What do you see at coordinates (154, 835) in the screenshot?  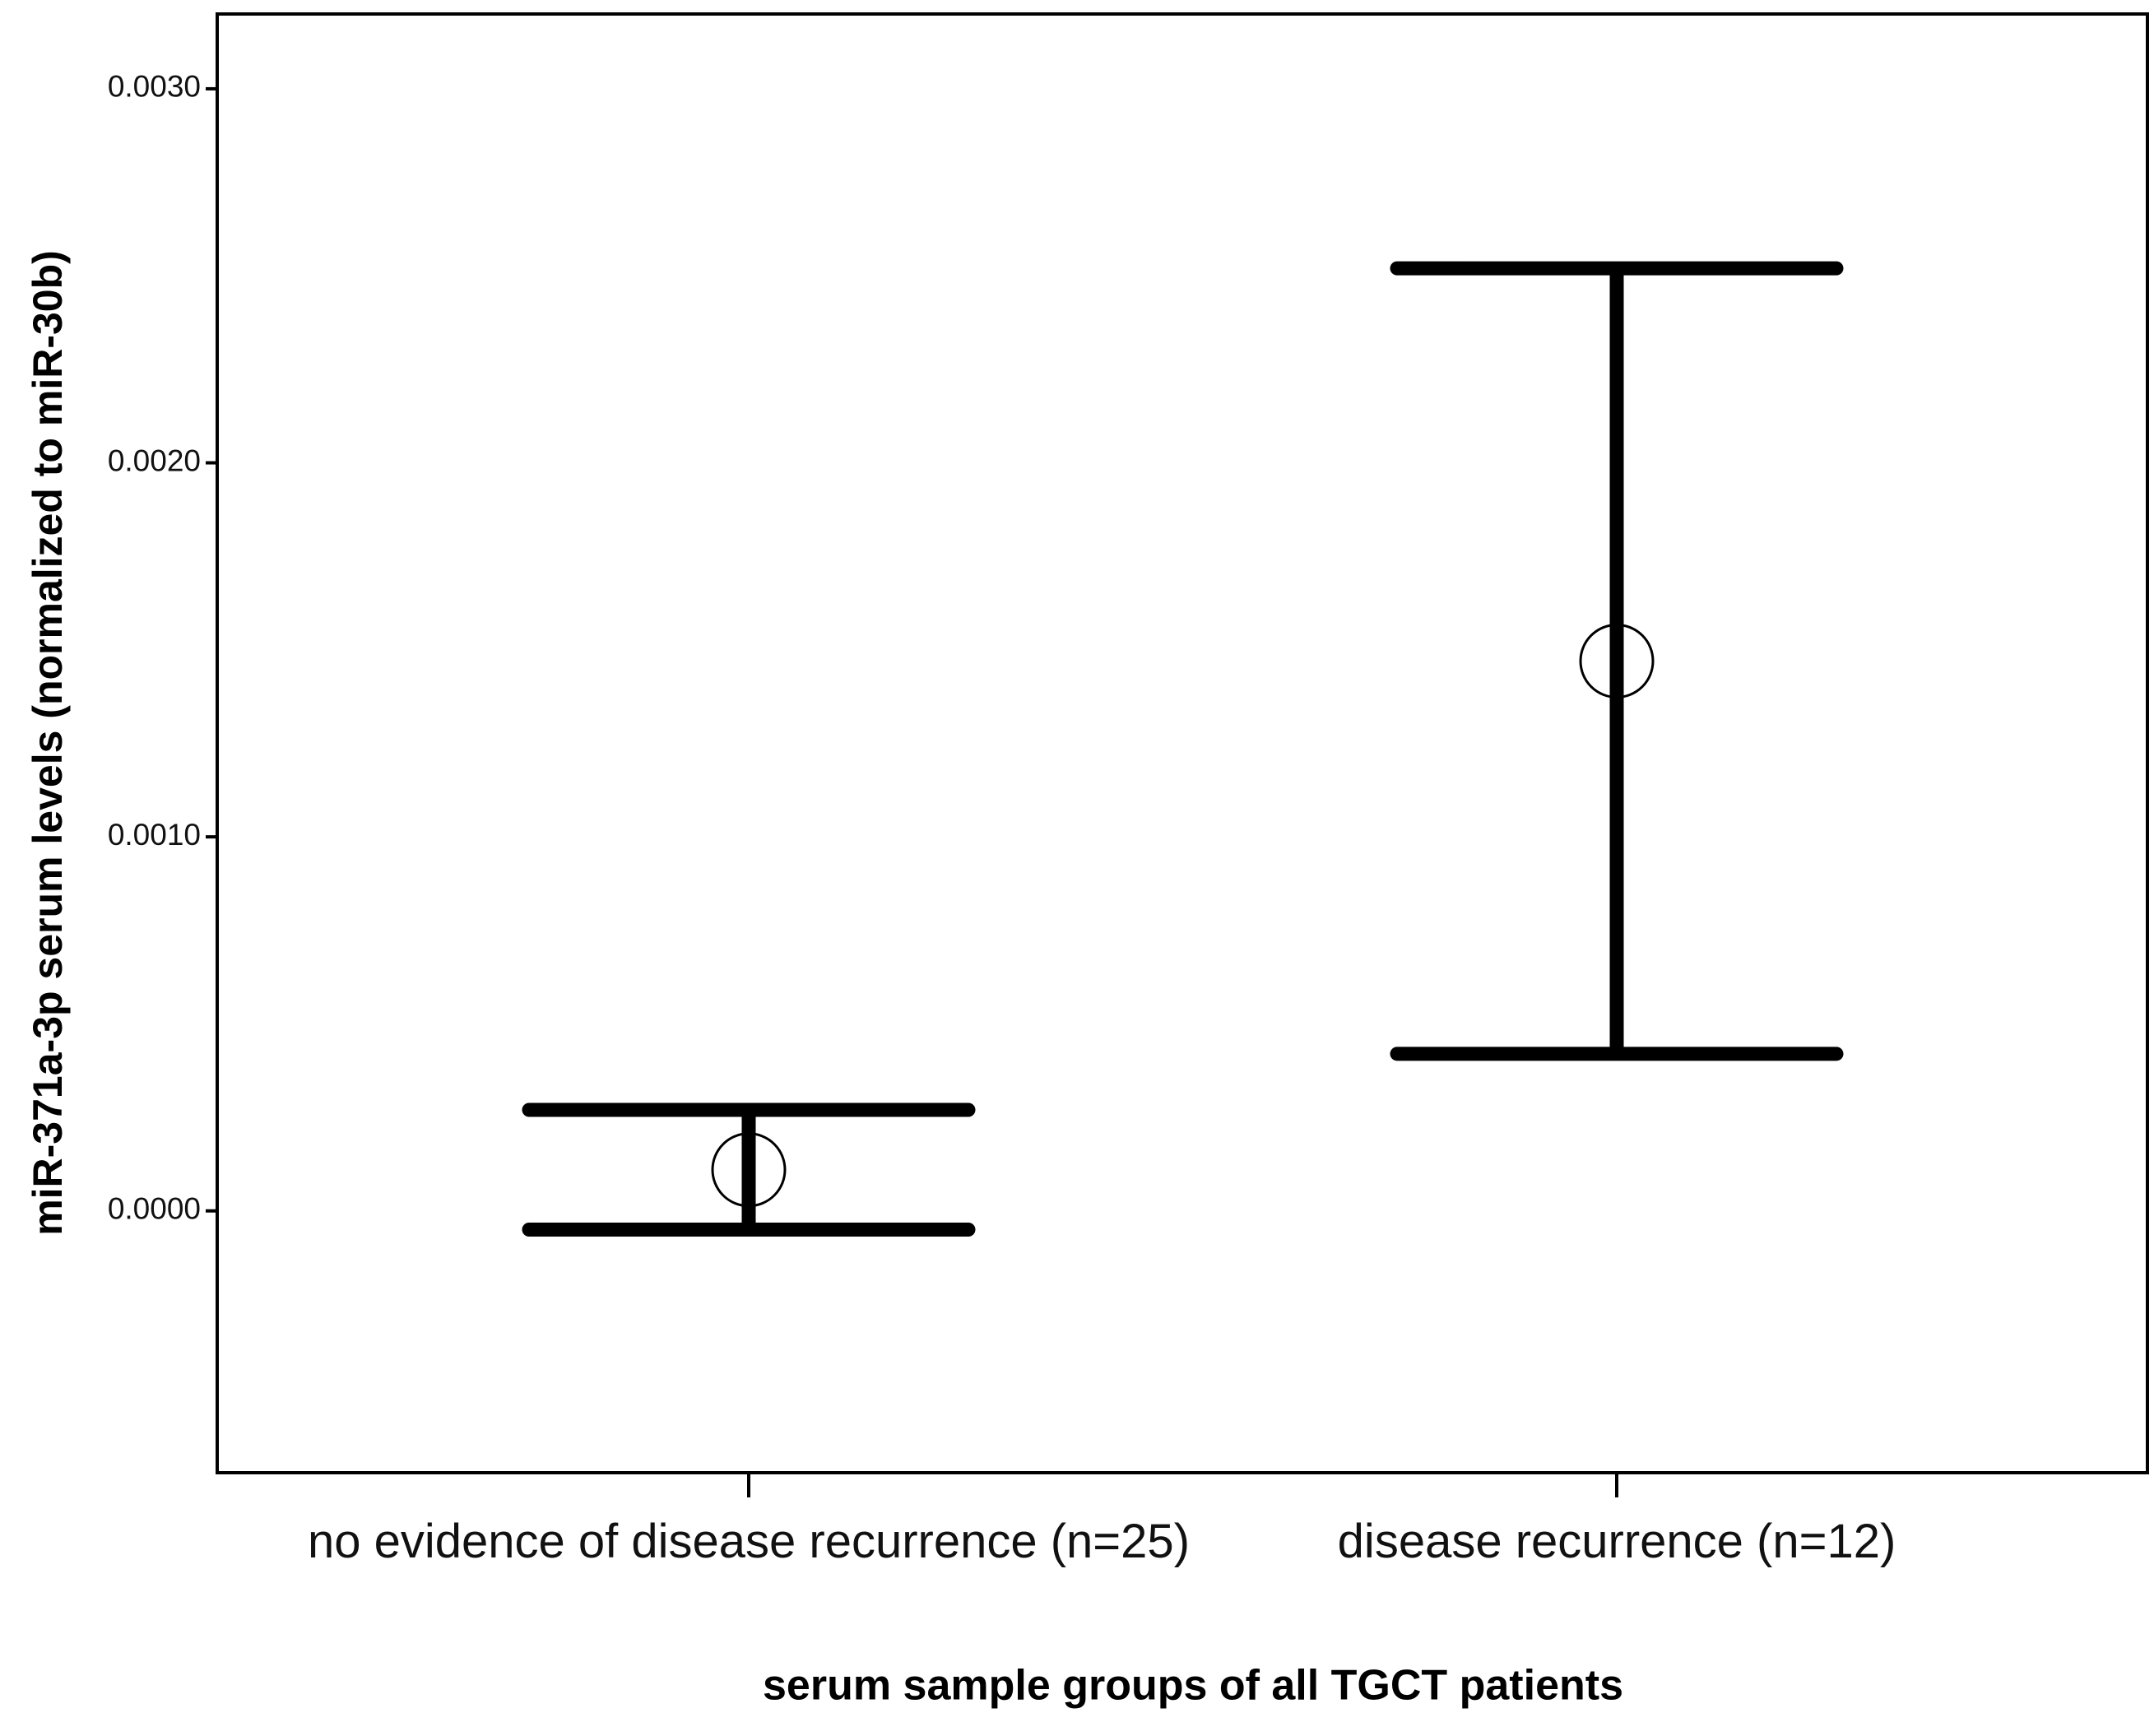 I see `y-tick-label: 0.0010` at bounding box center [154, 835].